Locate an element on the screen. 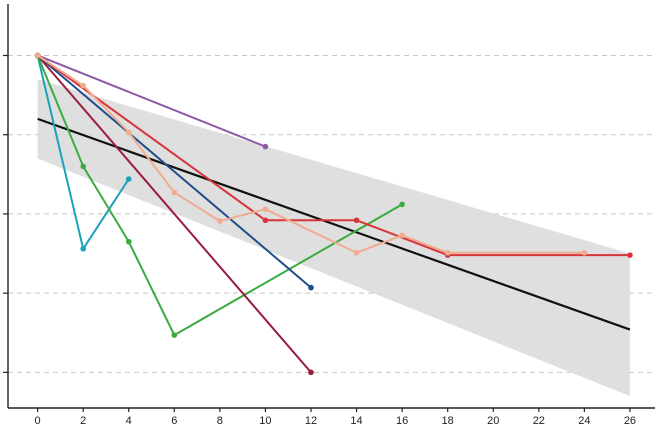 Image resolution: width=659 pixels, height=426 pixels. x-tick-label: 6 is located at coordinates (174, 420).